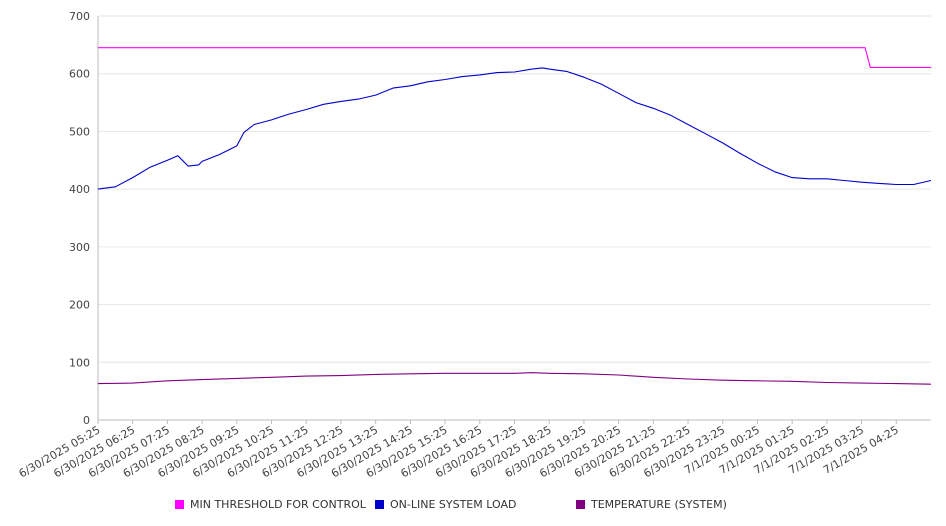 This screenshot has width=946, height=526. I want to click on legend-swatch-threshold, so click(179, 504).